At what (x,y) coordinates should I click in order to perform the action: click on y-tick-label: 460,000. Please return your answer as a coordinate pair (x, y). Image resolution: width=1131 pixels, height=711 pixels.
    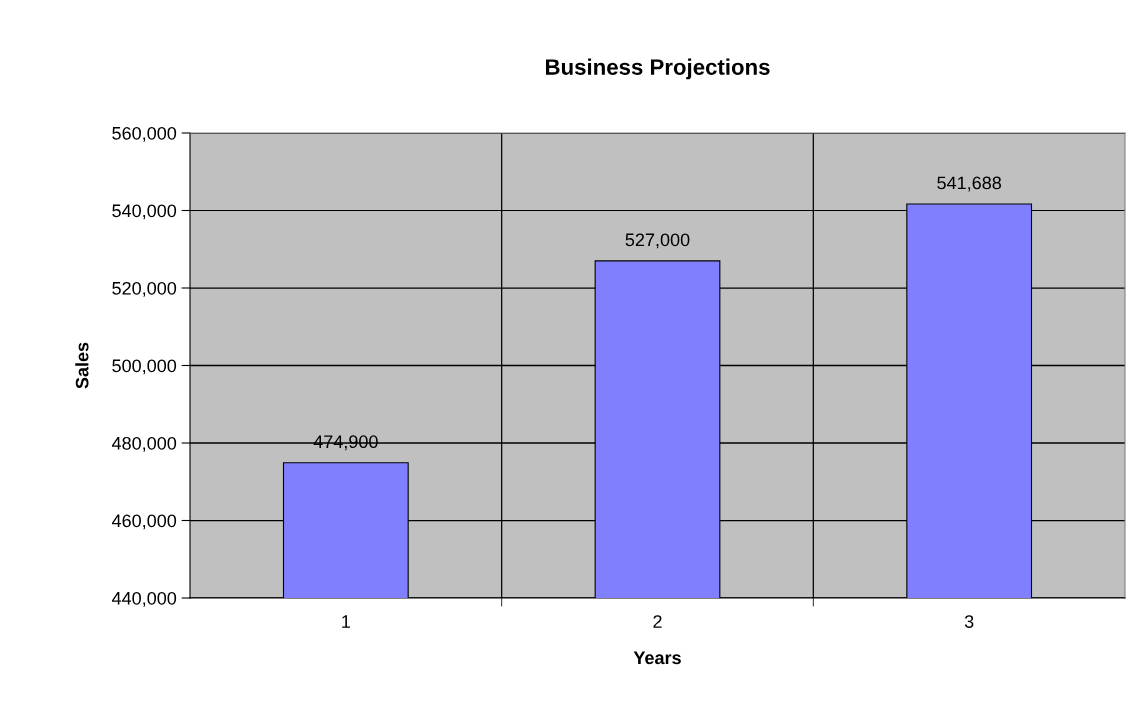
    Looking at the image, I should click on (144, 522).